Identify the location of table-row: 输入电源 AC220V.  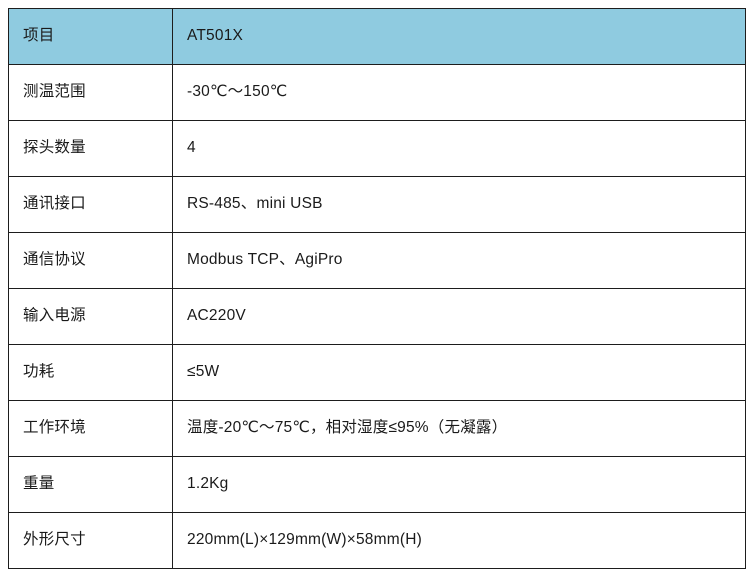
(377, 316).